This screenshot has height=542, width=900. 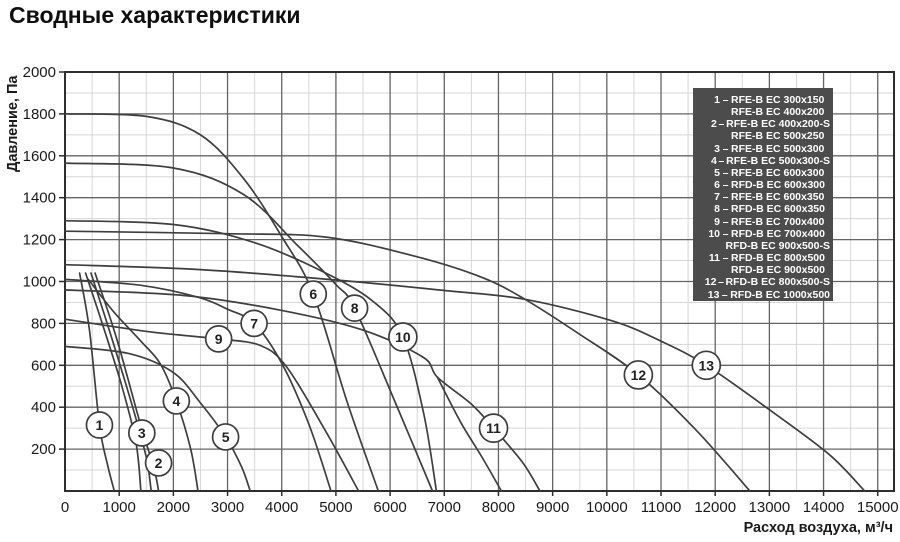 I want to click on svg-text: 1, so click(x=100, y=425).